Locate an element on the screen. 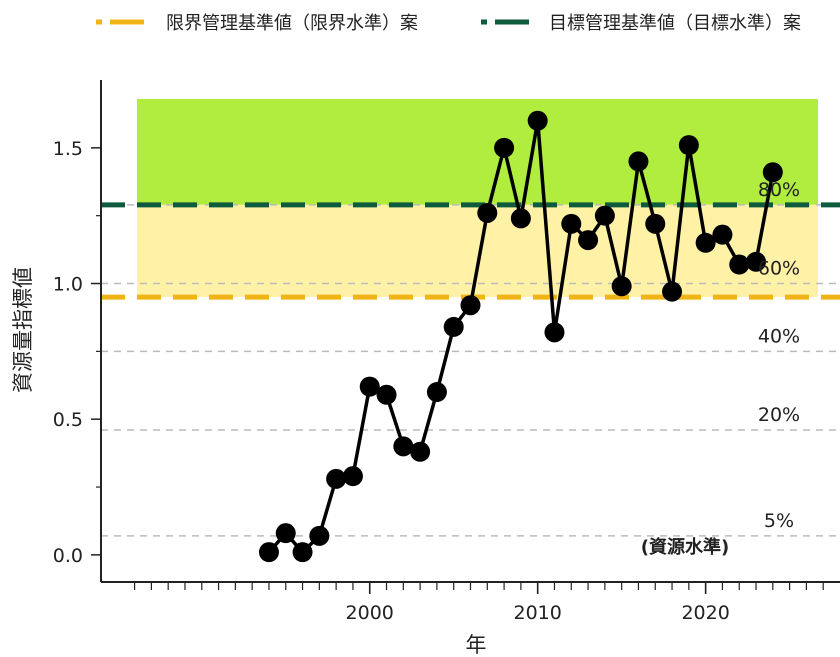  y-tick-label-2: 1.0 is located at coordinates (68, 285).